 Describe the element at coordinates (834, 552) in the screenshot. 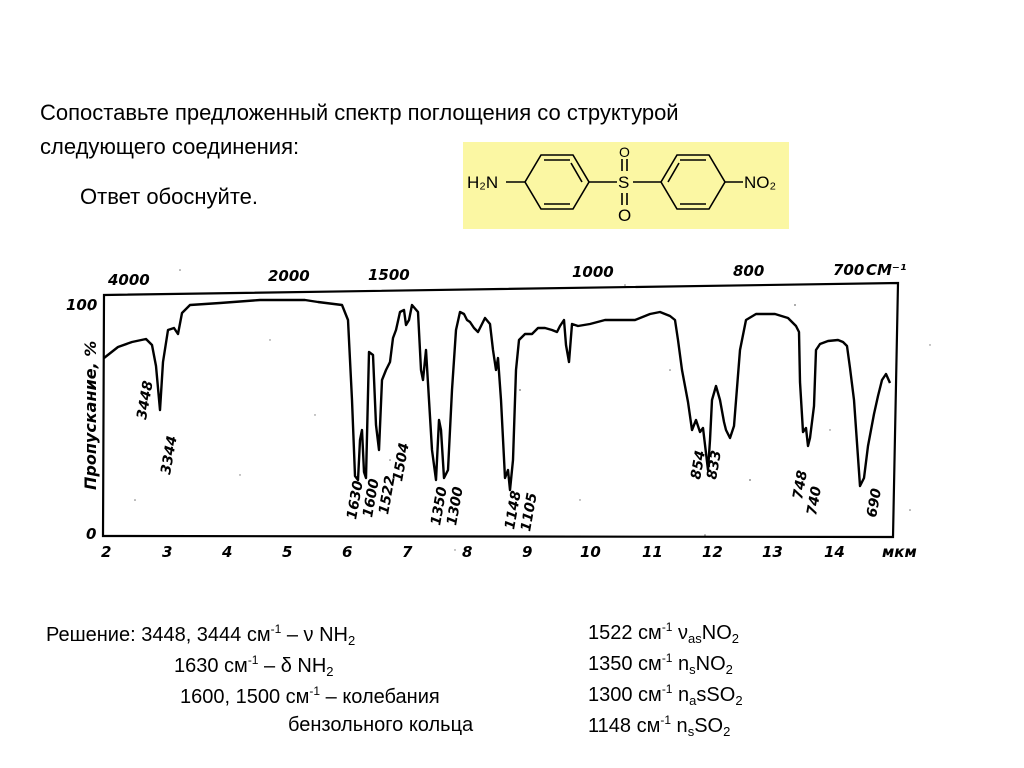

I see `bottom-tick-14: 14` at that location.